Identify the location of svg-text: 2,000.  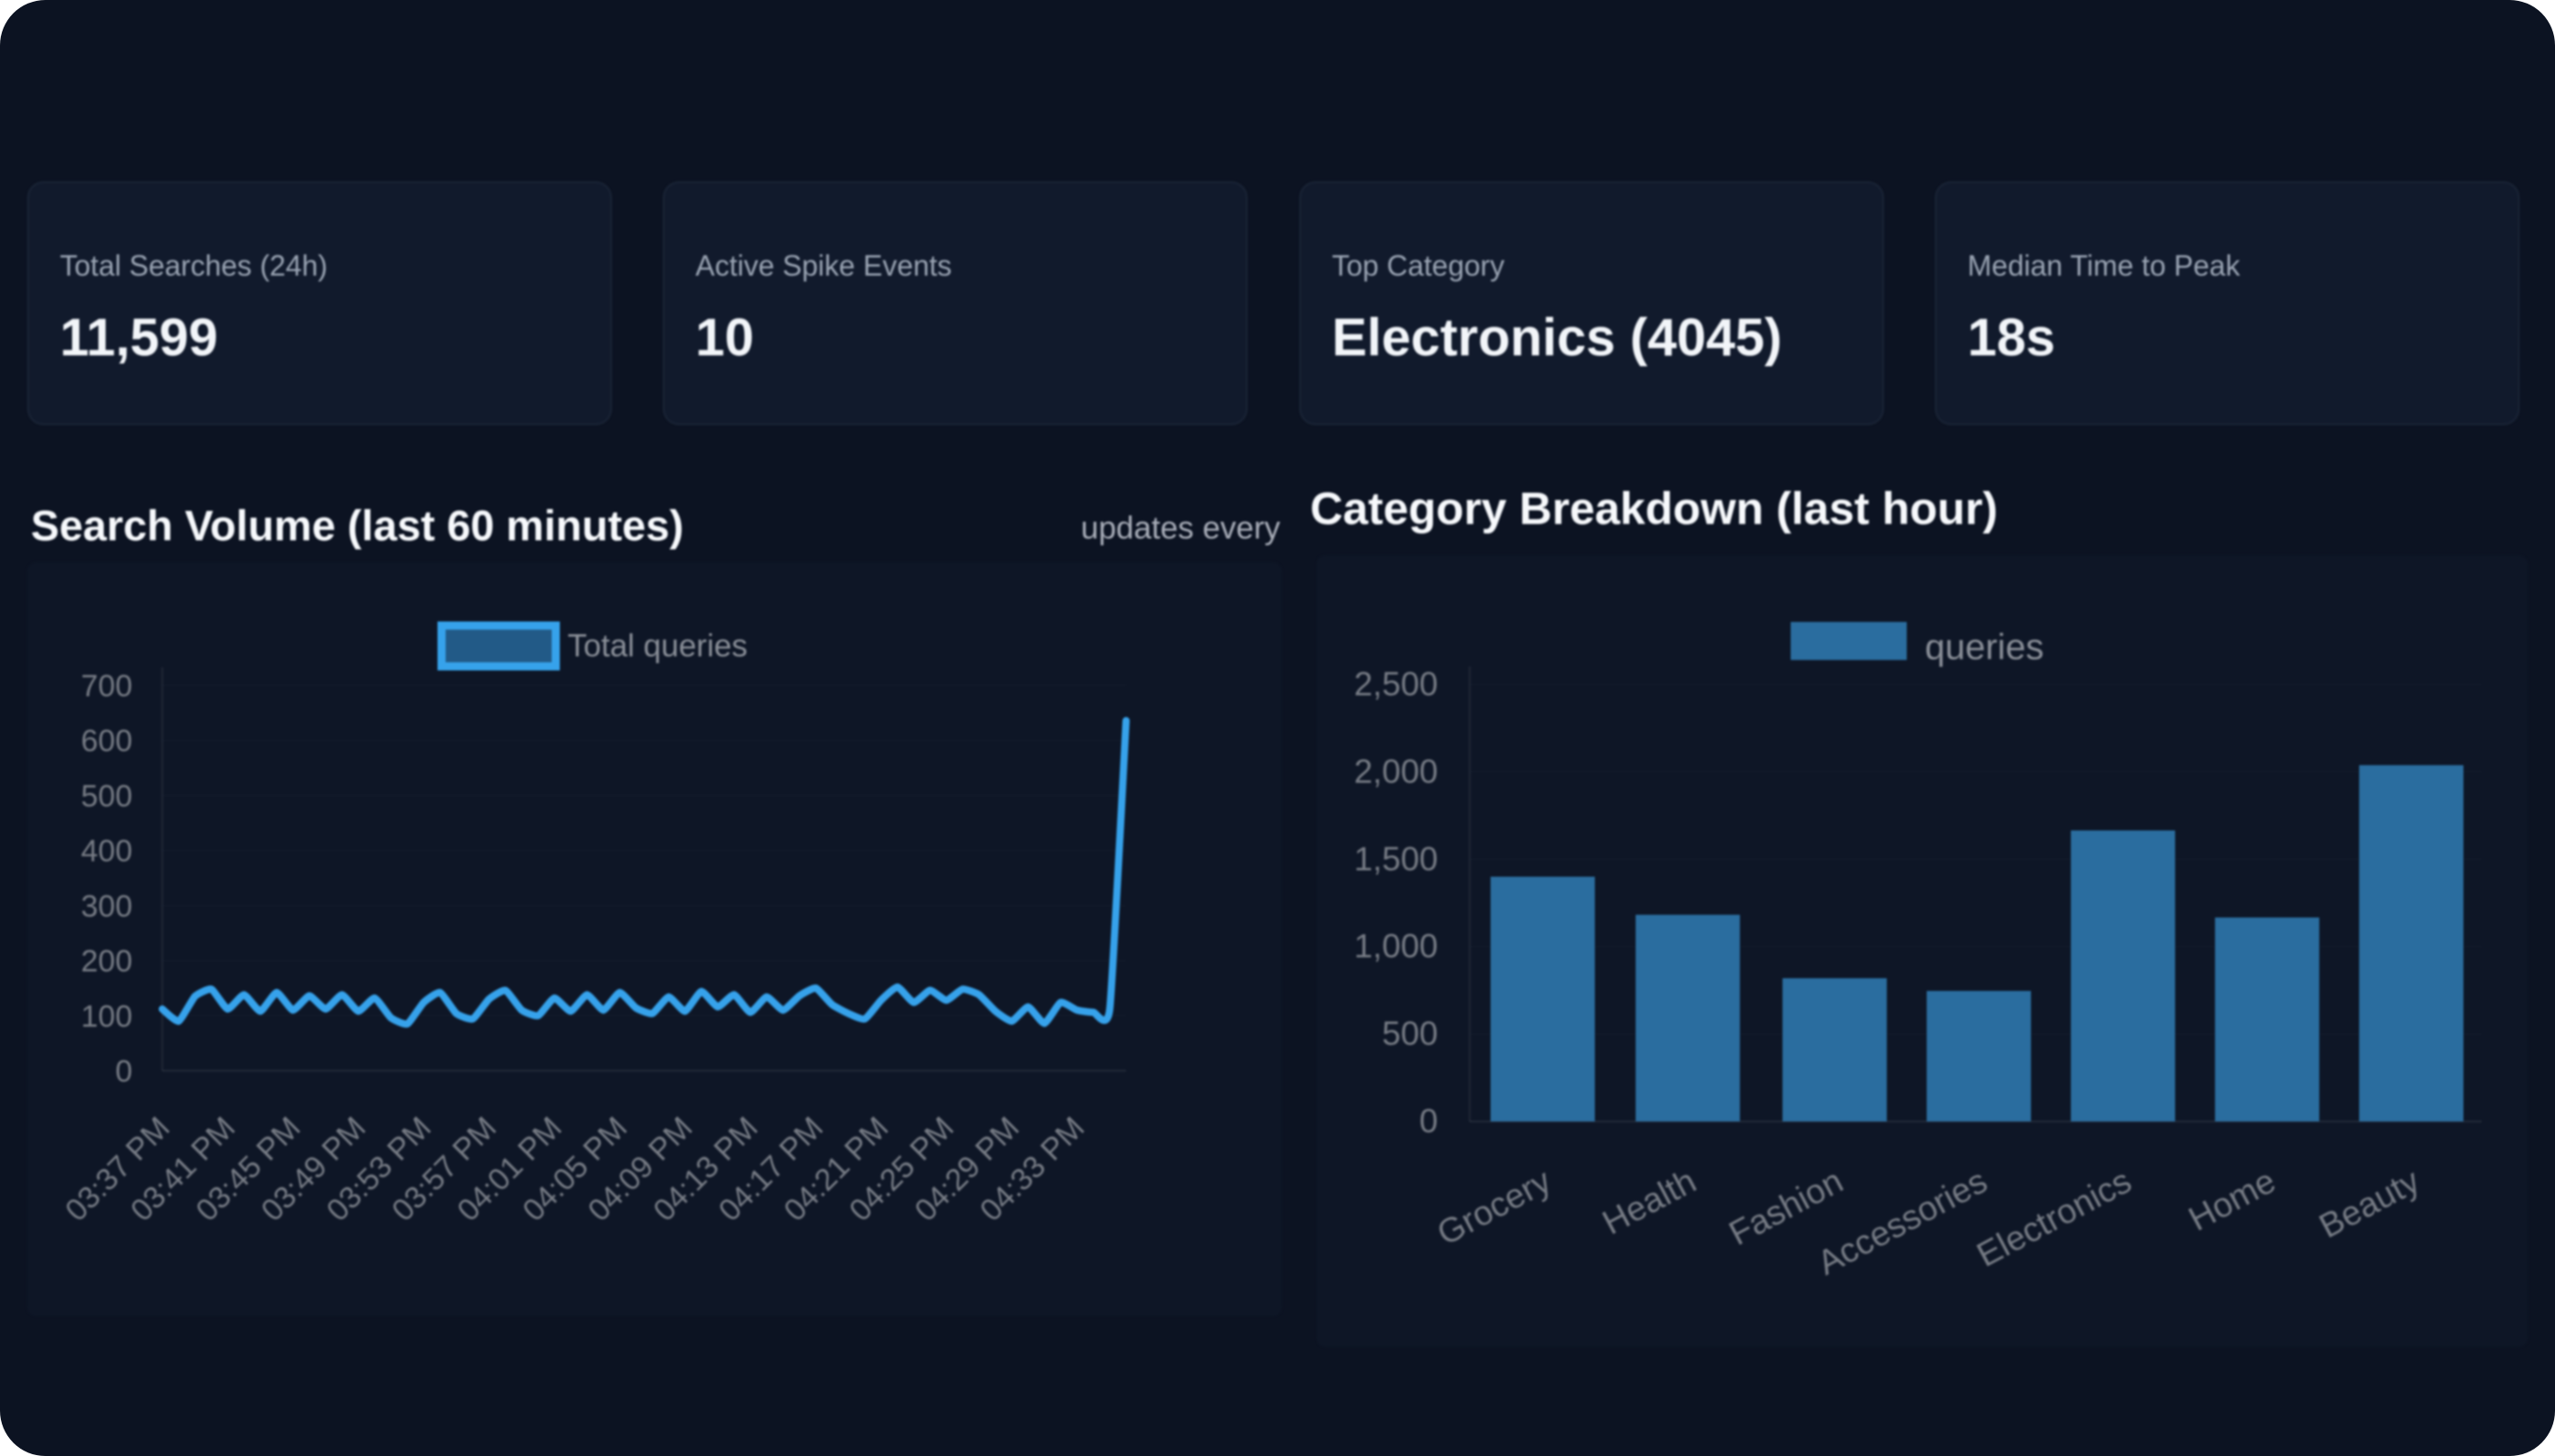
(1396, 771).